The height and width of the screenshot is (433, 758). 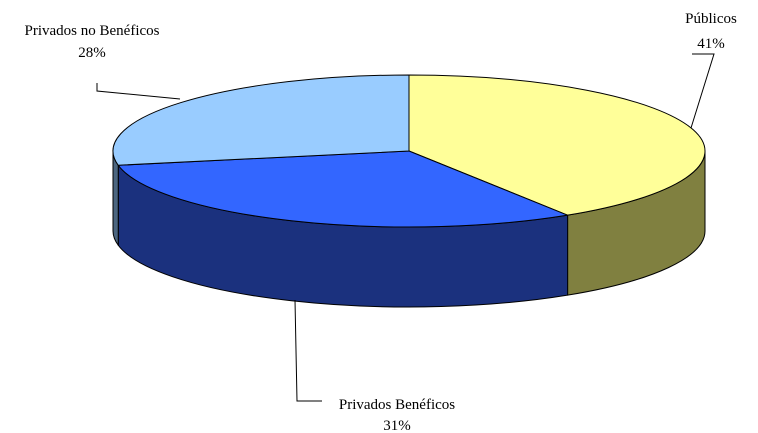 What do you see at coordinates (138, 91) in the screenshot?
I see `leader-line-privados-no-beneficos` at bounding box center [138, 91].